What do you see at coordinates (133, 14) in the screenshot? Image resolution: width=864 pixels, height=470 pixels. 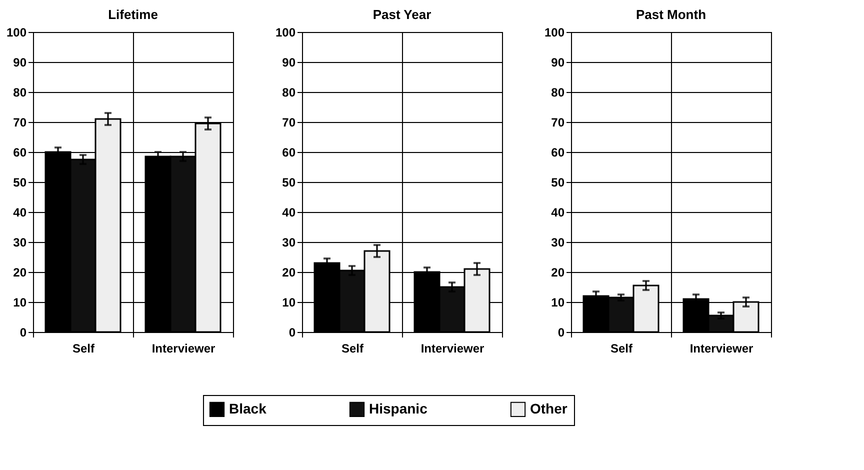 I see `chart-title: Lifetime` at bounding box center [133, 14].